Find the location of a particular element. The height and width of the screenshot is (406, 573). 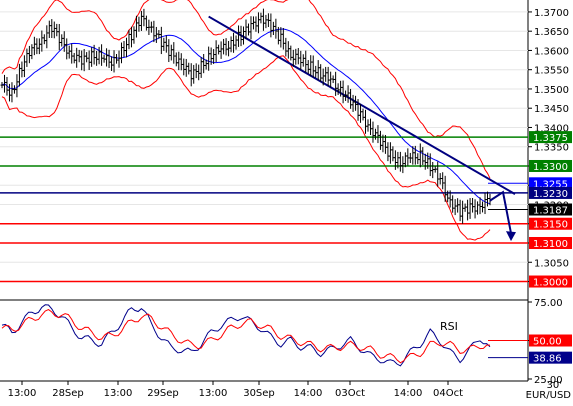

level-label-text: 1.3150 is located at coordinates (550, 225).